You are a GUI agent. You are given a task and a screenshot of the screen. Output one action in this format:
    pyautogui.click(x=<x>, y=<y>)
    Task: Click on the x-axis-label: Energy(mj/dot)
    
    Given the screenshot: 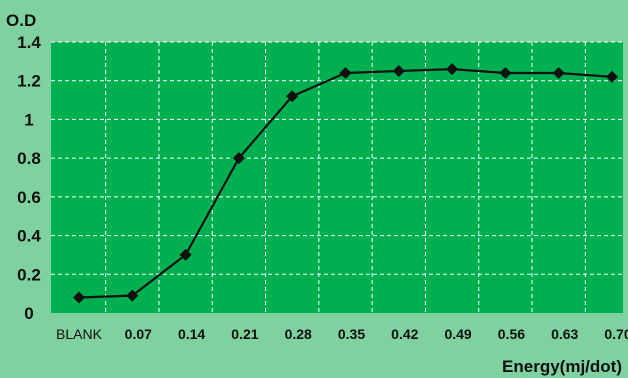 What is the action you would take?
    pyautogui.click(x=562, y=366)
    